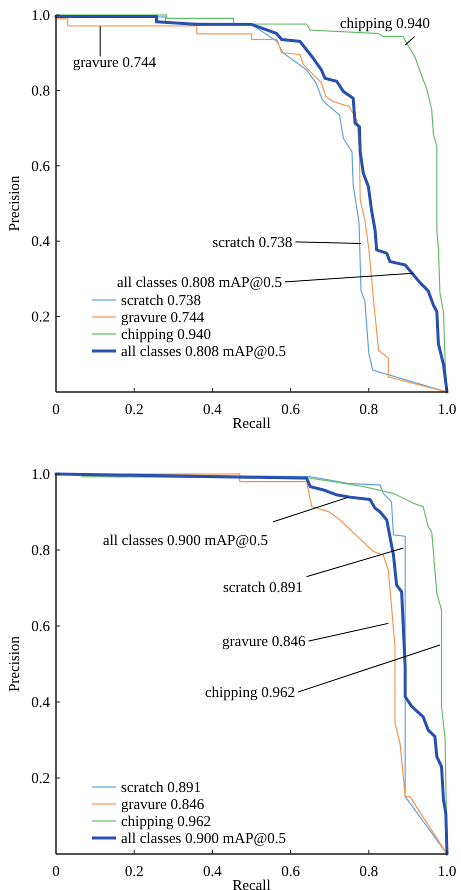  What do you see at coordinates (385, 24) in the screenshot?
I see `annotation: chipping 0.940` at bounding box center [385, 24].